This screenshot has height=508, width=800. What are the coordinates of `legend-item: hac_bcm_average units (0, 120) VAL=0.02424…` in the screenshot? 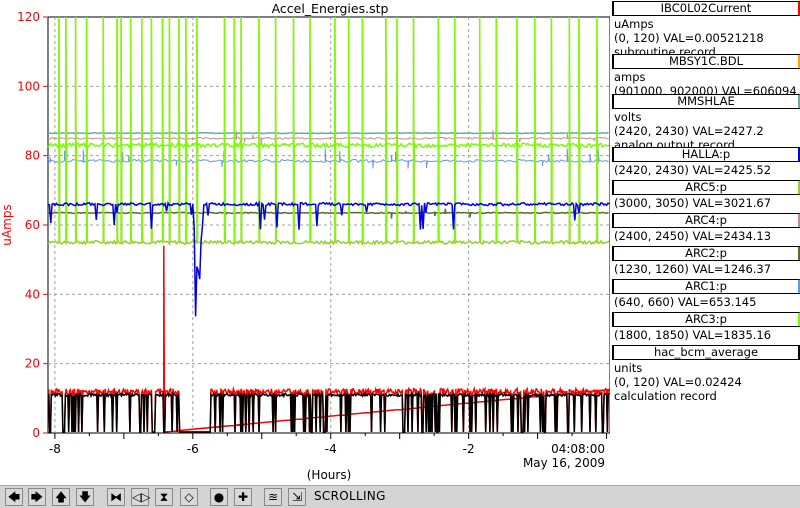 It's located at (705, 373).